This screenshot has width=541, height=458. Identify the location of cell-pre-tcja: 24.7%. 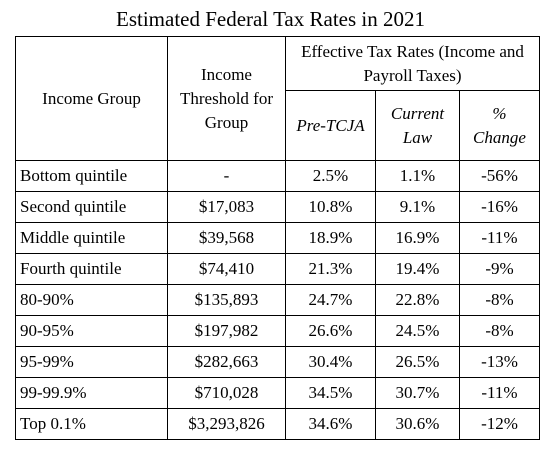
(330, 300).